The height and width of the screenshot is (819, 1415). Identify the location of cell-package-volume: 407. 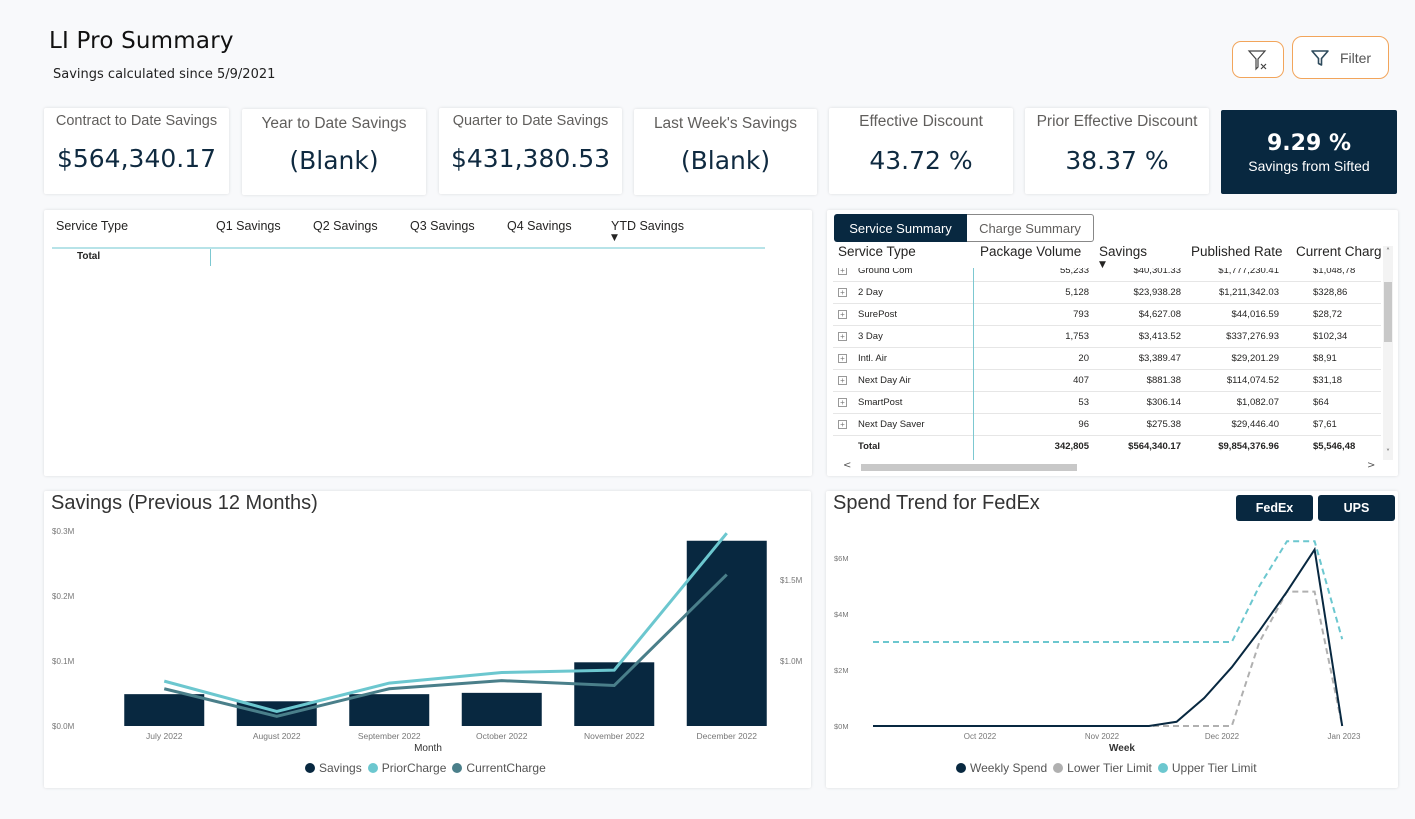
(1081, 380).